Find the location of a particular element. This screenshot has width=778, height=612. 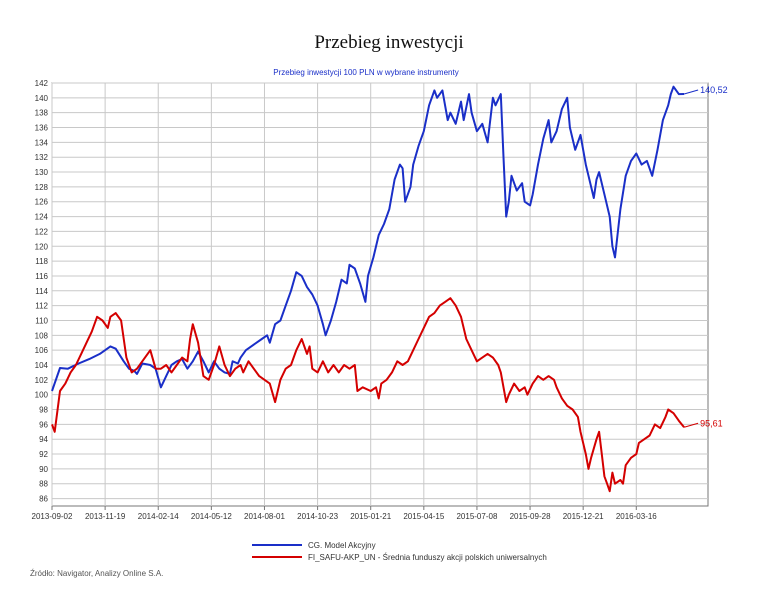

y-tick-label: 124 is located at coordinates (42, 217).